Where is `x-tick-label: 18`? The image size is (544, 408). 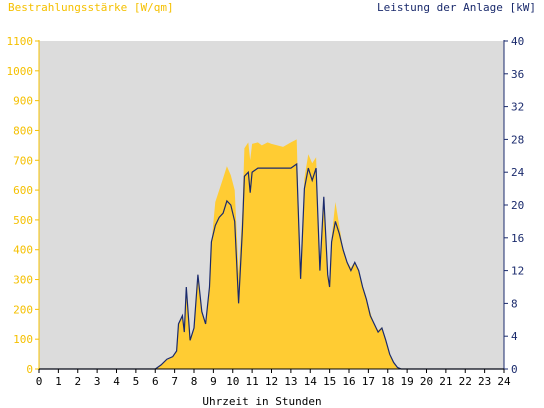 x-tick-label: 18 is located at coordinates (387, 381).